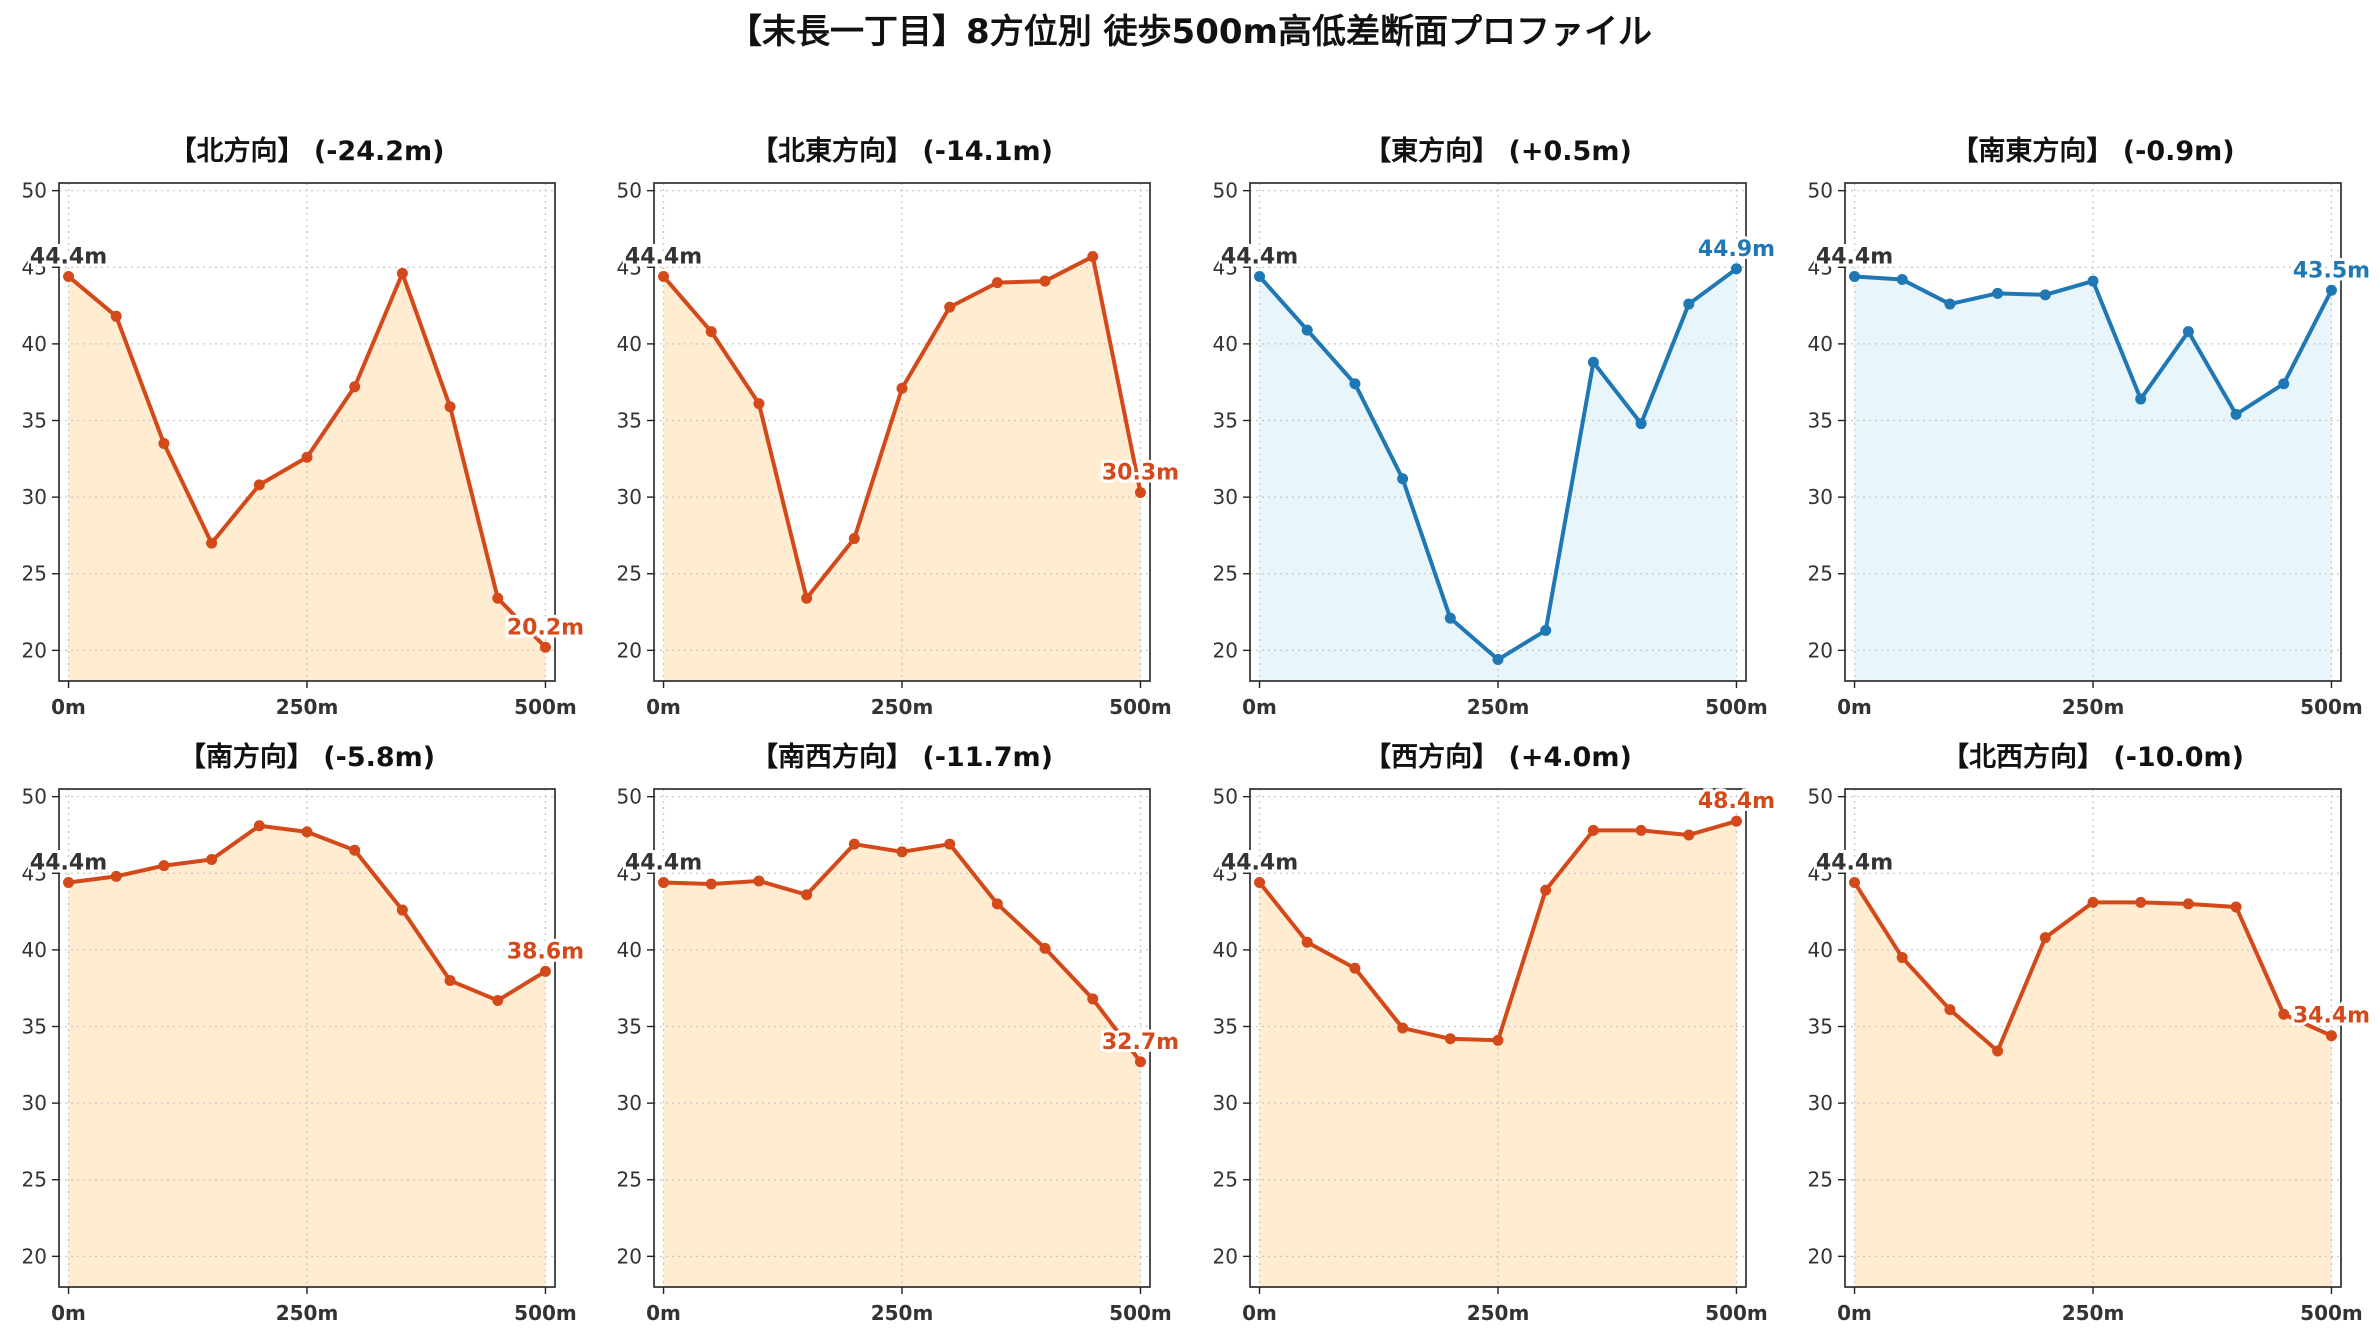 Image resolution: width=2380 pixels, height=1340 pixels. I want to click on end-elevation-label: 20.2m, so click(545, 627).